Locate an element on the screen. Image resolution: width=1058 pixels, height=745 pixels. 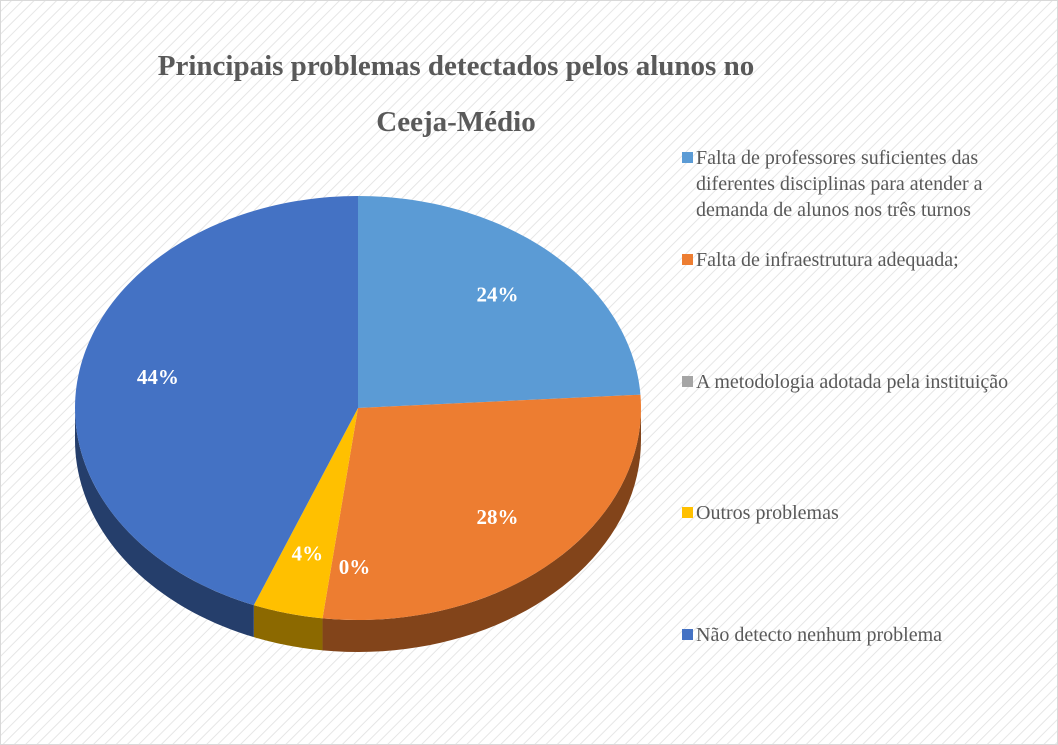
data-label: 44% is located at coordinates (158, 377).